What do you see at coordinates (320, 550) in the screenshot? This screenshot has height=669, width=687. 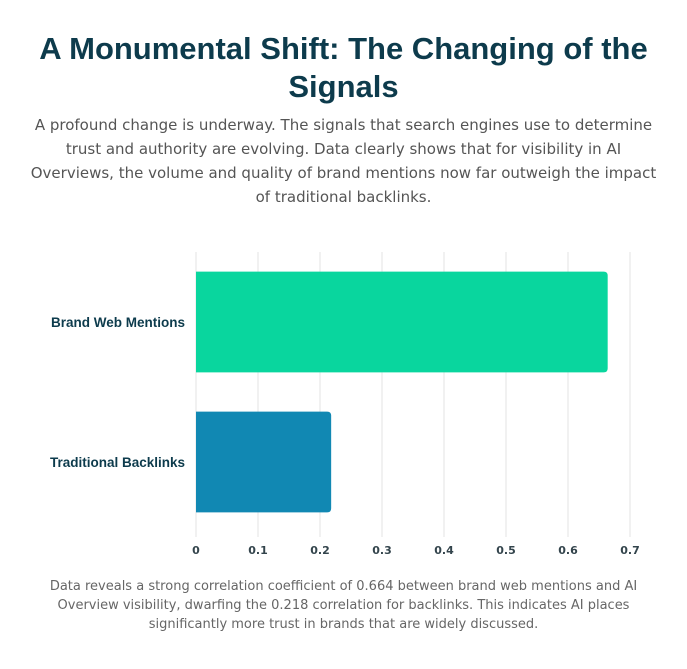 I see `x-tick-label: 0.2` at bounding box center [320, 550].